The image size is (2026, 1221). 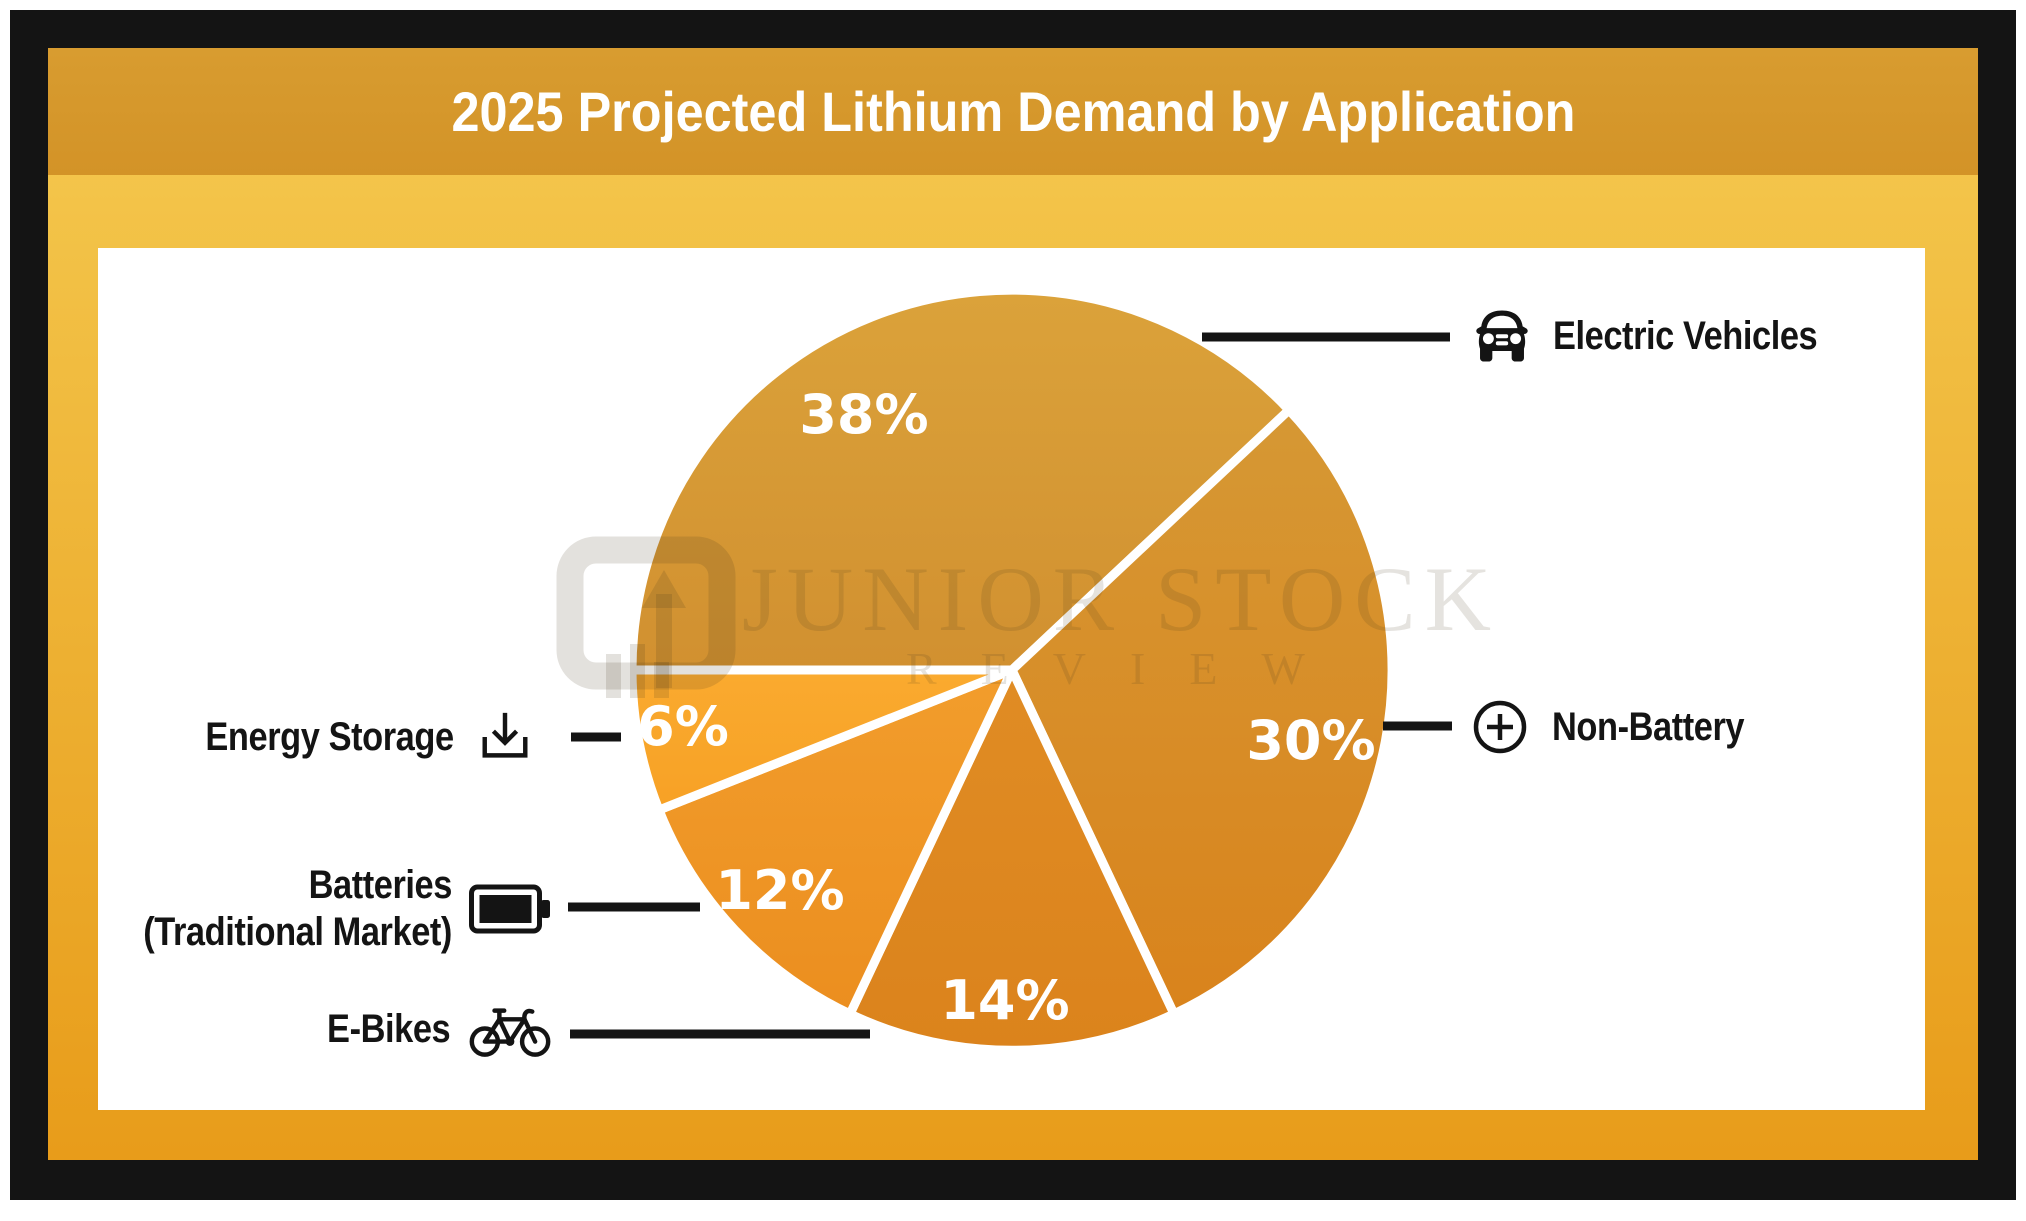 I want to click on pie-slice-e-bikes, so click(x=1012, y=860).